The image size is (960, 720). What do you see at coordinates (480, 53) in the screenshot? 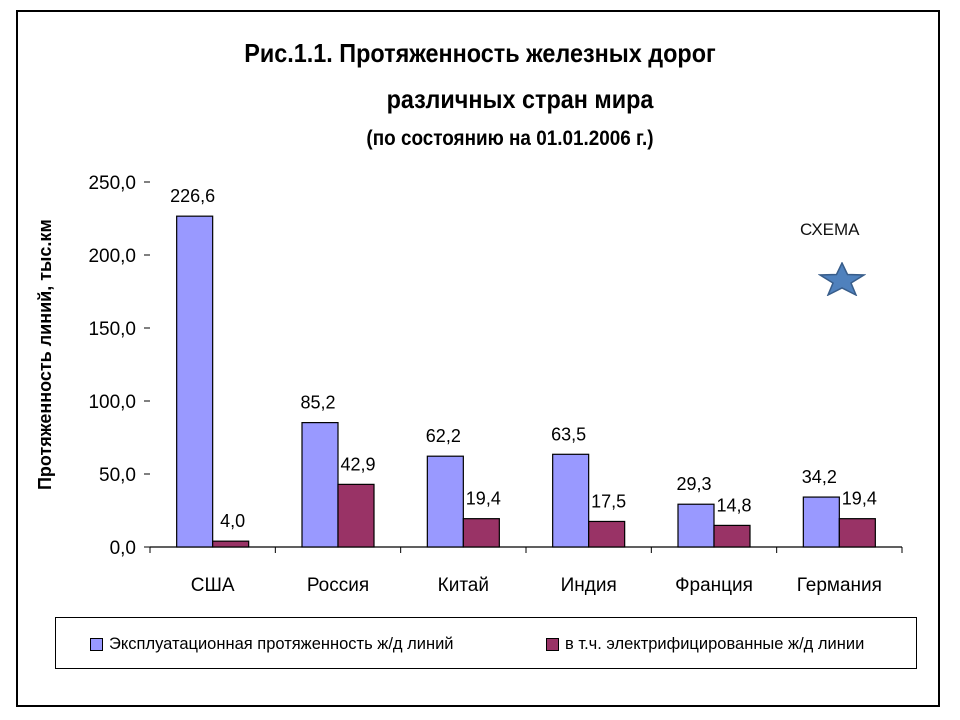
I see `chart-title: Рис.1.1. Протяженность железных дорог` at bounding box center [480, 53].